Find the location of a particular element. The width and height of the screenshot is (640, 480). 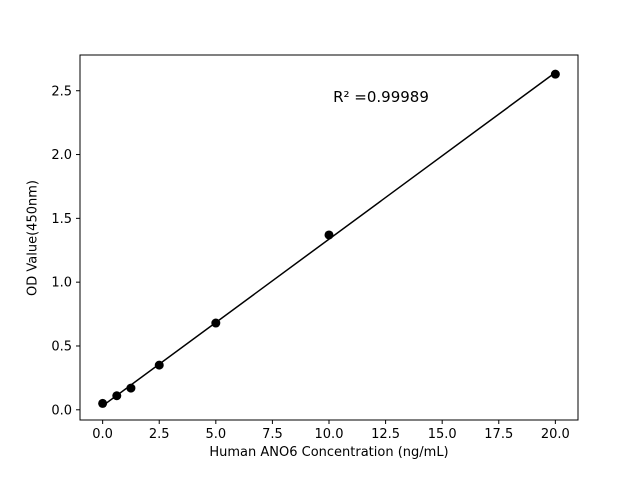

x-tick-label: 10.0 is located at coordinates (329, 434).